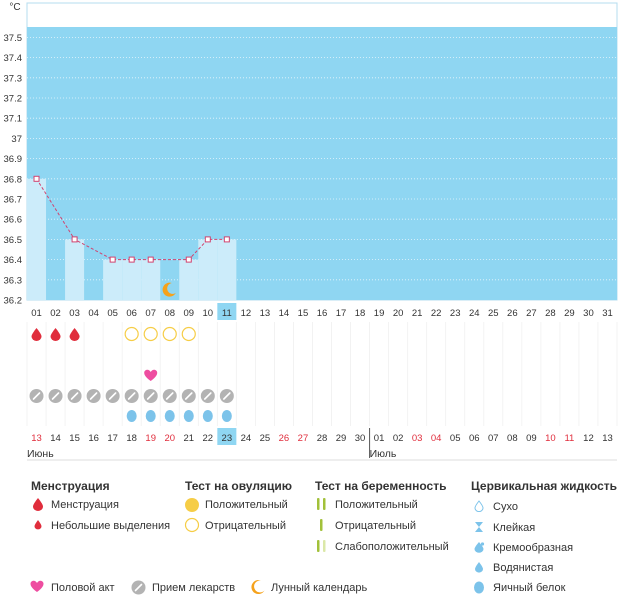 This screenshot has width=626, height=595. I want to click on day-label: 18, so click(360, 313).